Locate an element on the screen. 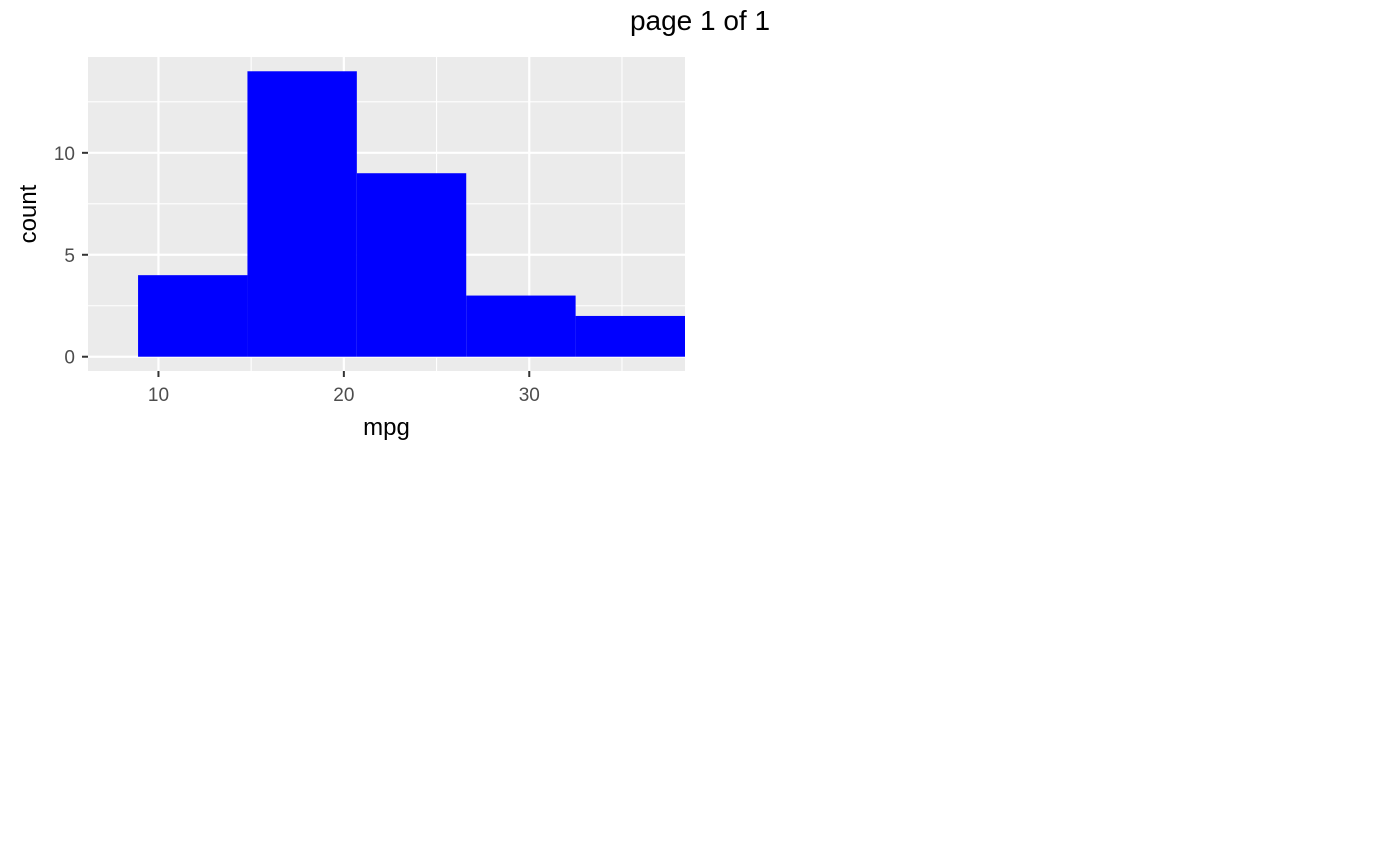  histogram-bars is located at coordinates (411, 214).